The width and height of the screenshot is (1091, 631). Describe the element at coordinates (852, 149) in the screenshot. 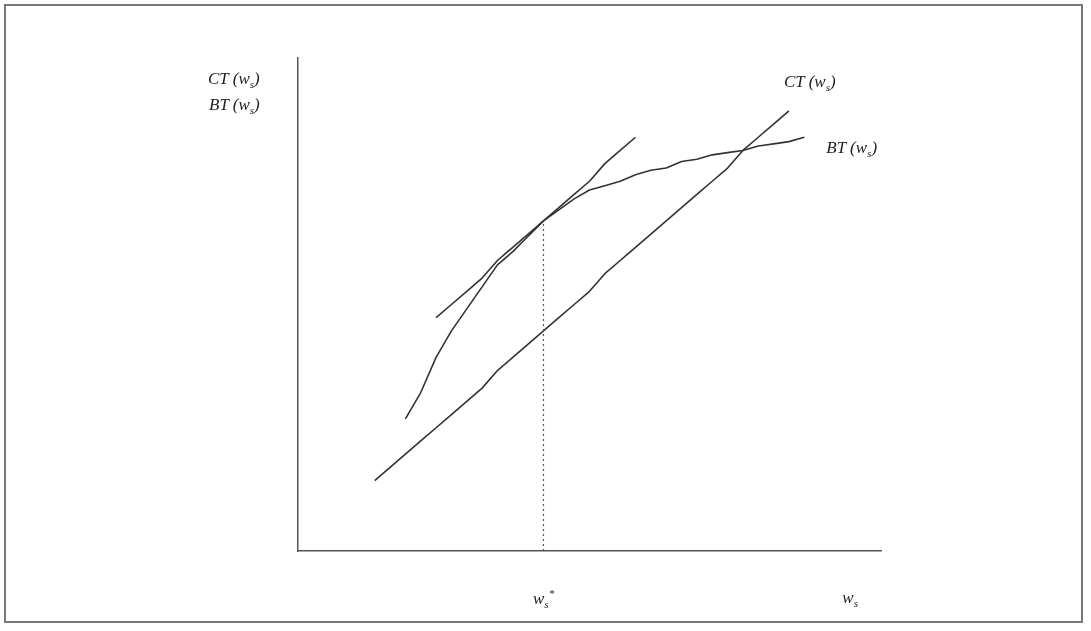

I see `series-label: BT (w$_{s}$)` at that location.